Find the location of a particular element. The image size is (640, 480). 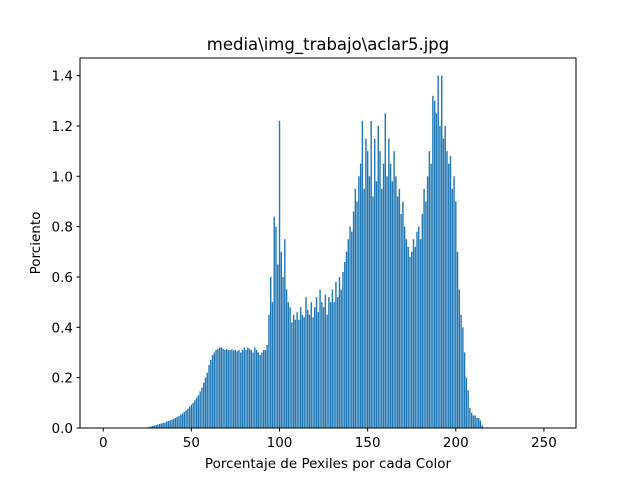

y-tick-label: 0.2 is located at coordinates (62, 379).